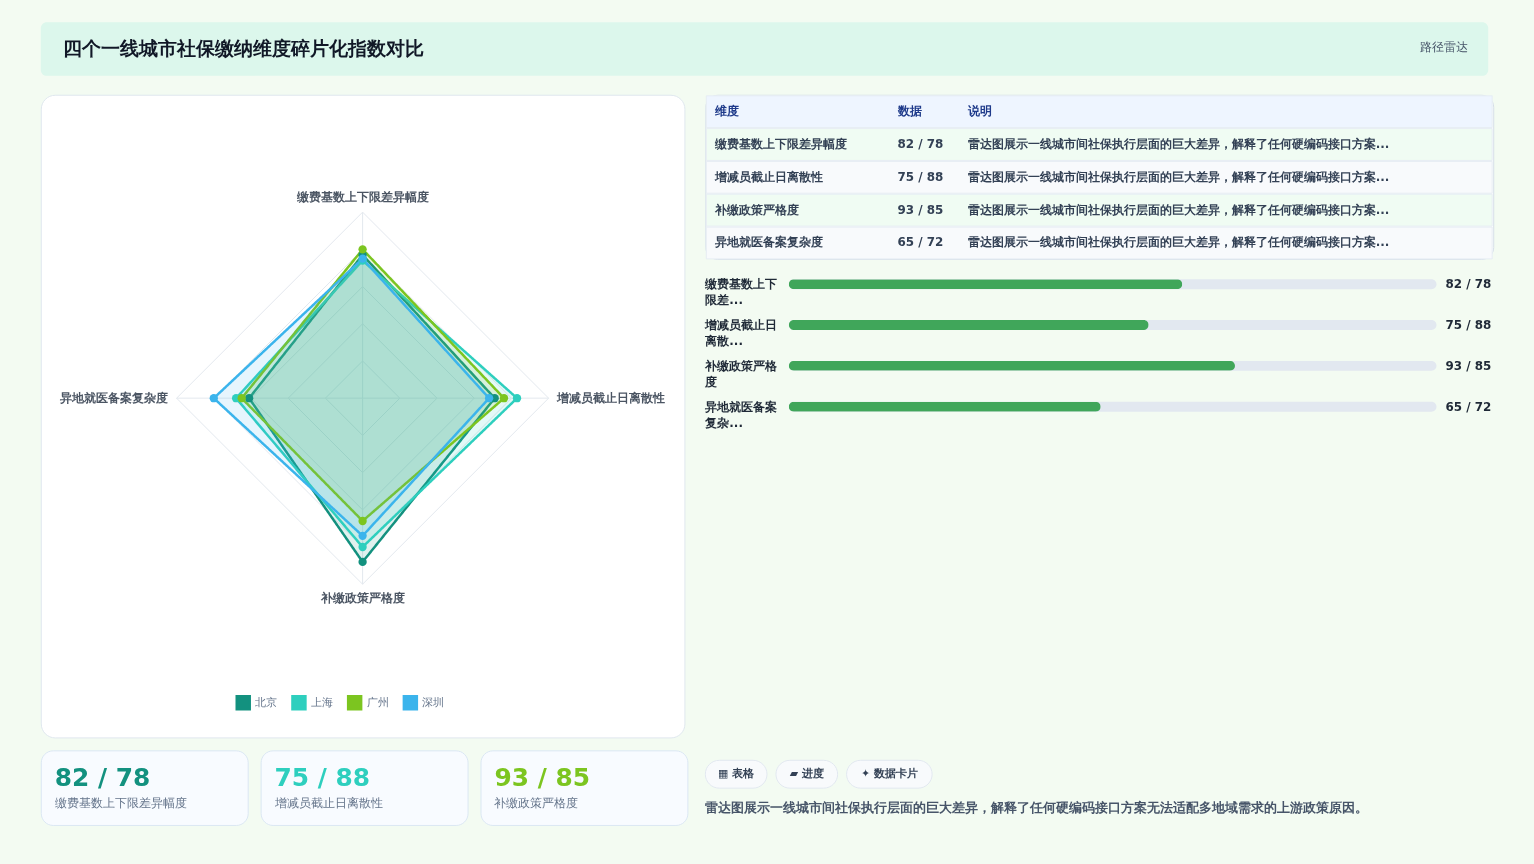  I want to click on data-label: 75 / 88, so click(1468, 325).